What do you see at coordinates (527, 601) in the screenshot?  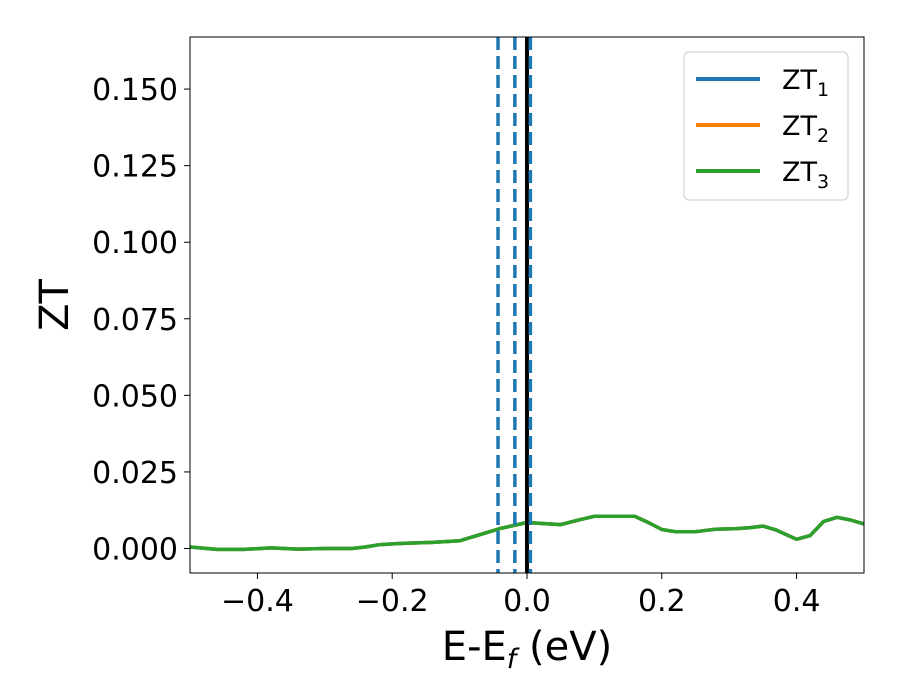 I see `x-tick-label: 0.0` at bounding box center [527, 601].